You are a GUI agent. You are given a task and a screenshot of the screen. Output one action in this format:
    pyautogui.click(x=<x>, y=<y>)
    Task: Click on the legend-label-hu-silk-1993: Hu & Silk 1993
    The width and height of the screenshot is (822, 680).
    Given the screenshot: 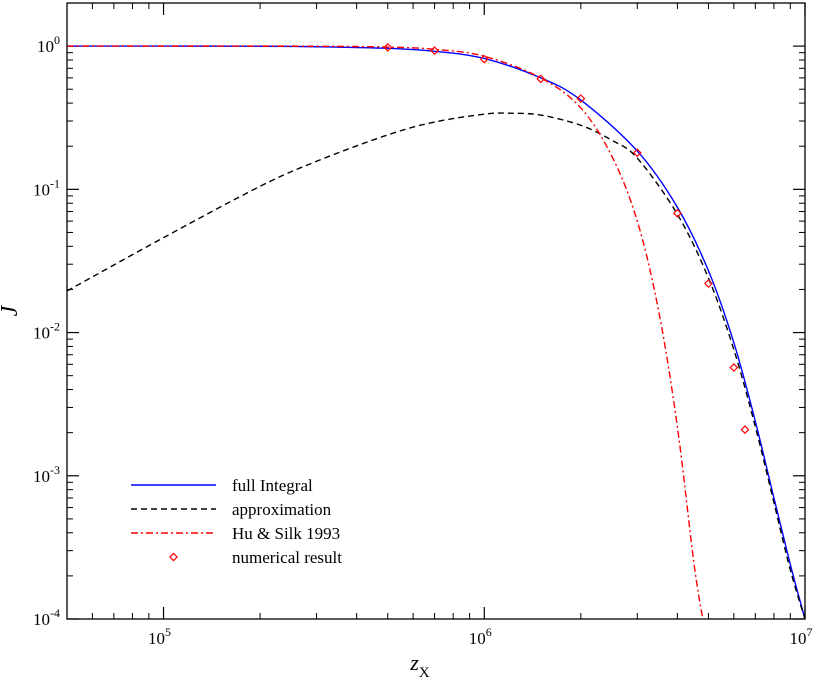 What is the action you would take?
    pyautogui.click(x=286, y=533)
    